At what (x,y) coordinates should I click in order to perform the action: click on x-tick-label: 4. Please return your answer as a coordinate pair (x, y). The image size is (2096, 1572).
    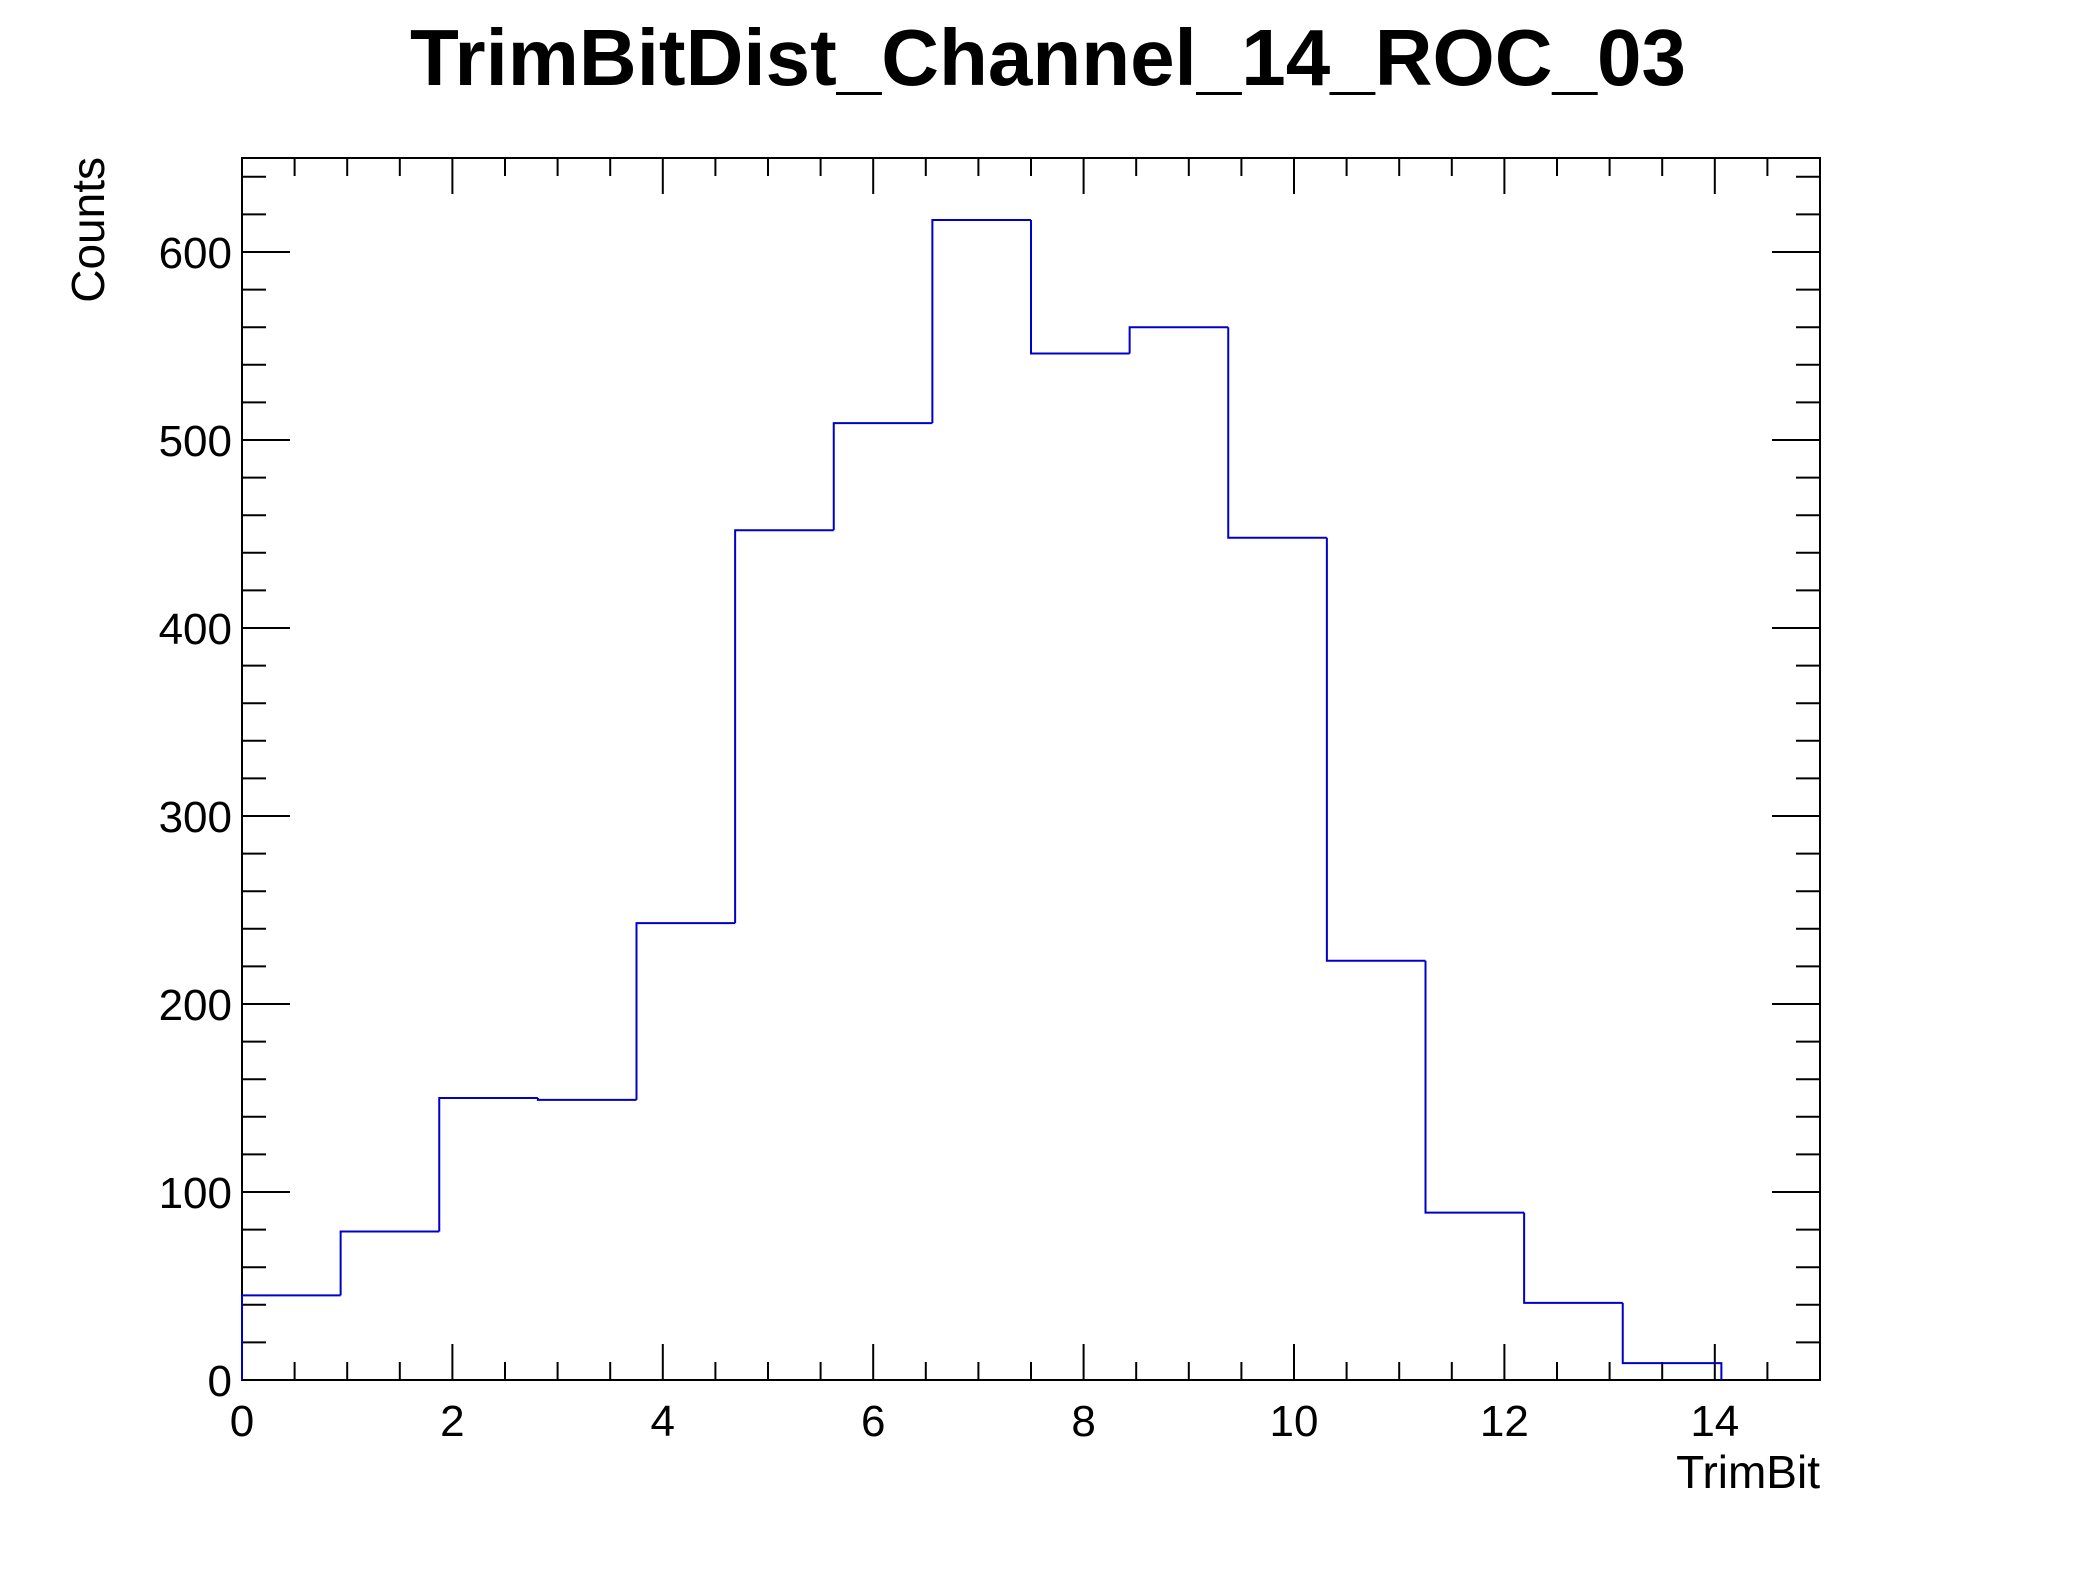
    Looking at the image, I should click on (663, 1421).